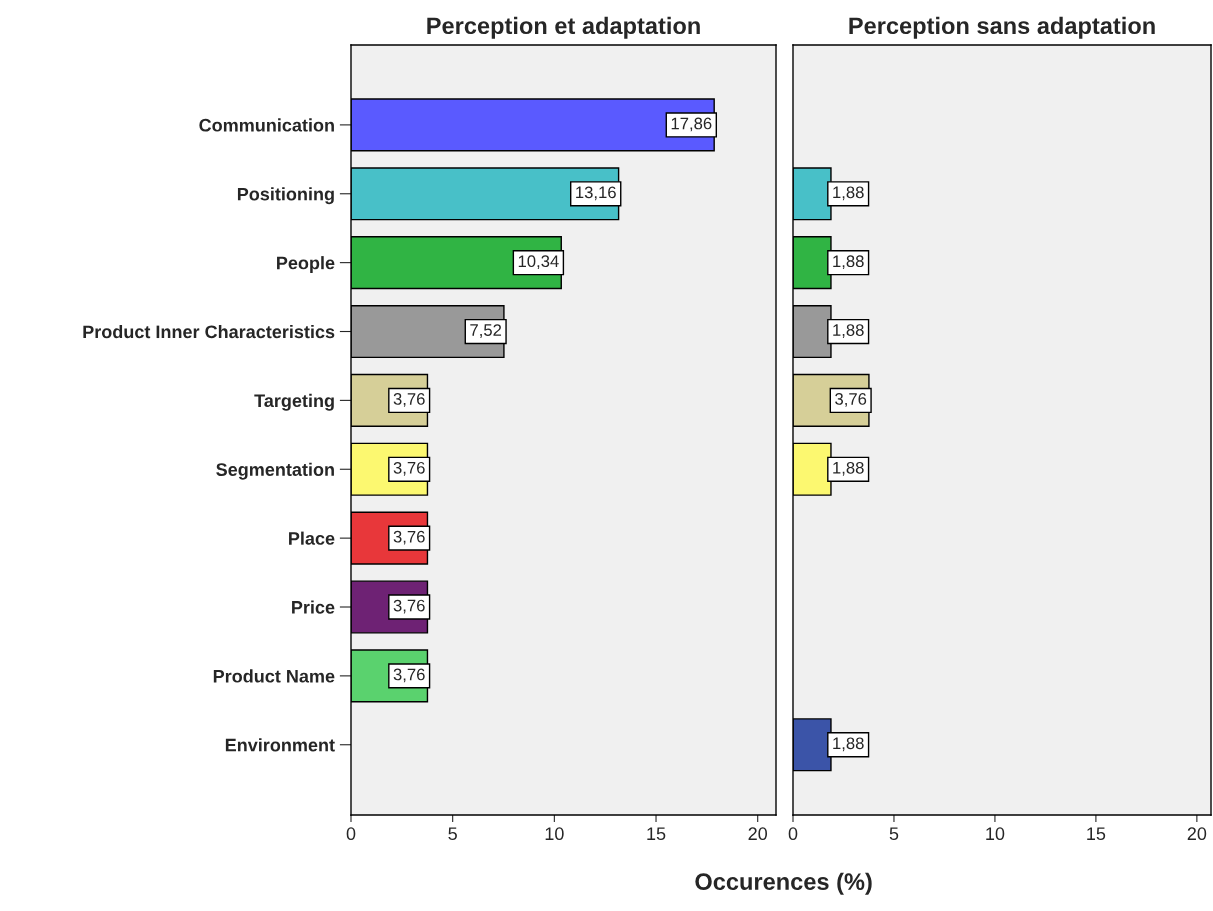 Image resolution: width=1213 pixels, height=911 pixels. I want to click on y-tick-label: Communication, so click(266, 125).